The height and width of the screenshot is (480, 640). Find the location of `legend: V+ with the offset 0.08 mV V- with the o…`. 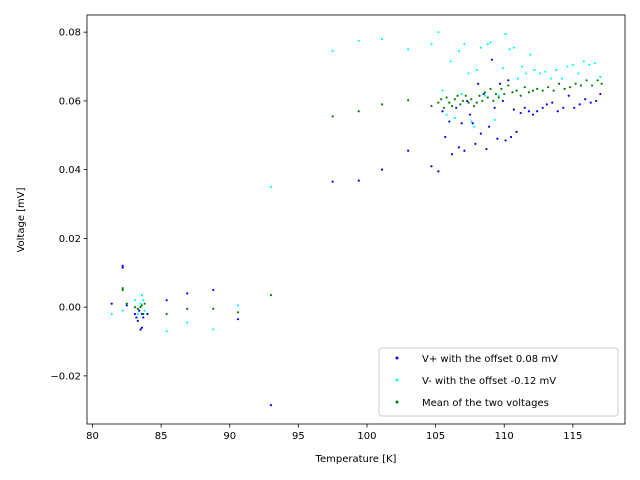

legend: V+ with the offset 0.08 mV V- with the o… is located at coordinates (498, 382).